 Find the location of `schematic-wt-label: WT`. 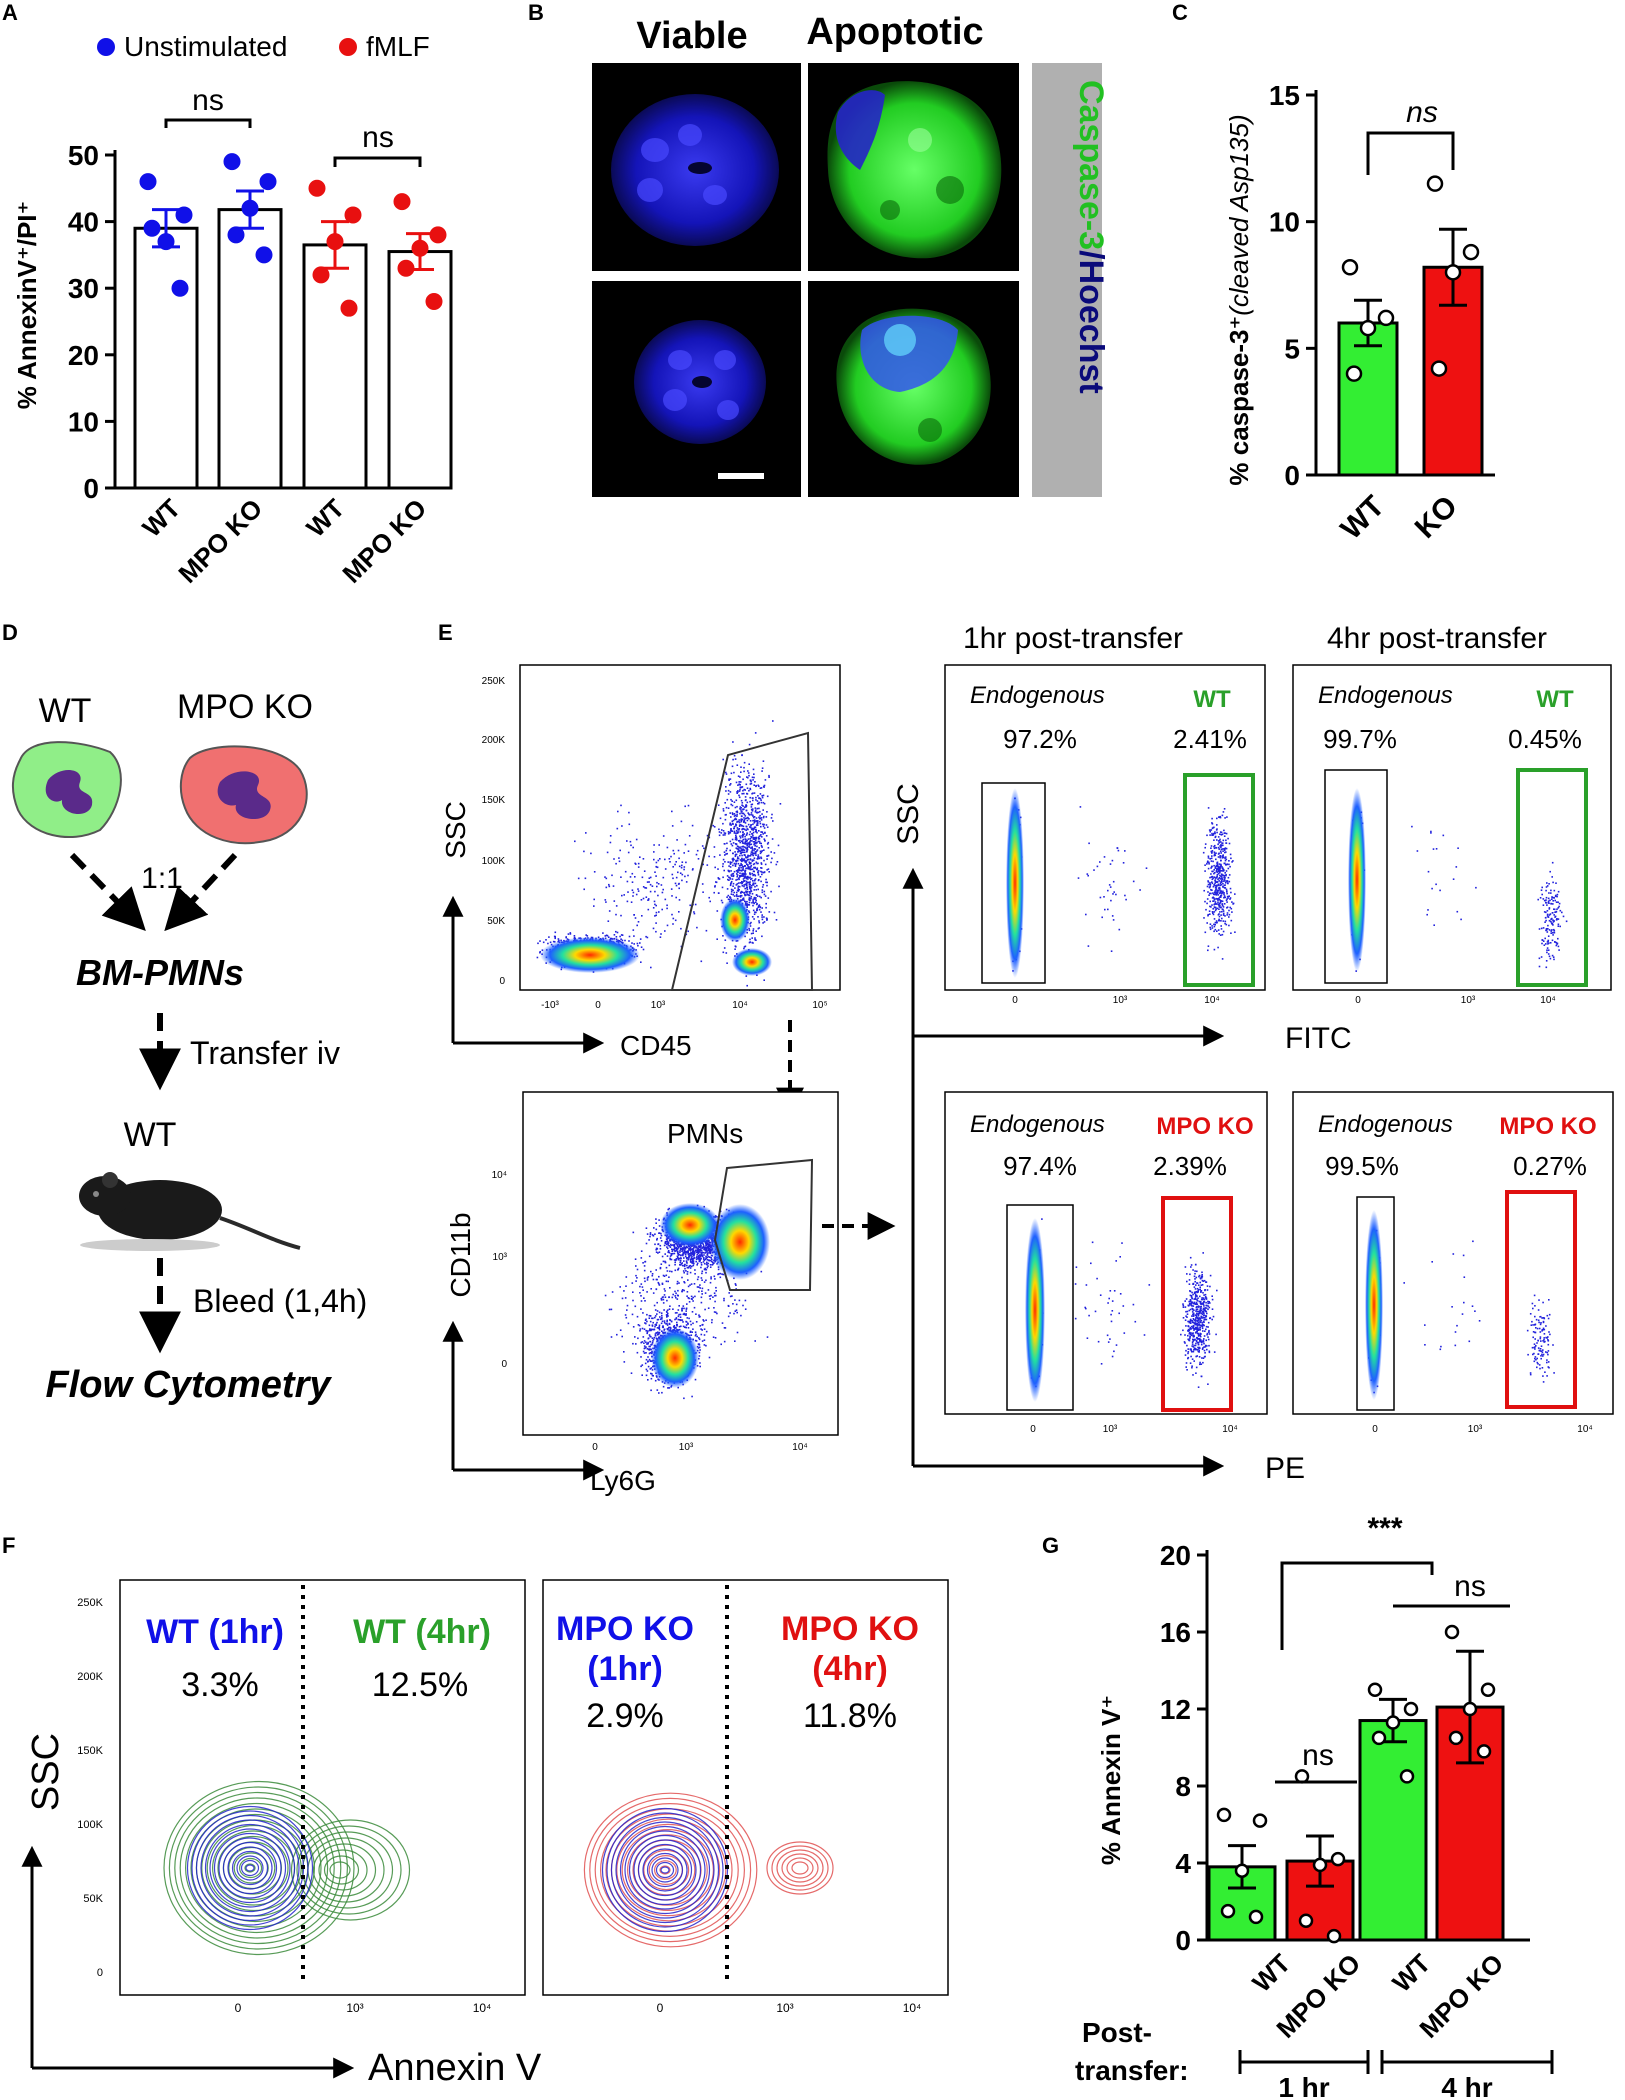

schematic-wt-label: WT is located at coordinates (65, 711).